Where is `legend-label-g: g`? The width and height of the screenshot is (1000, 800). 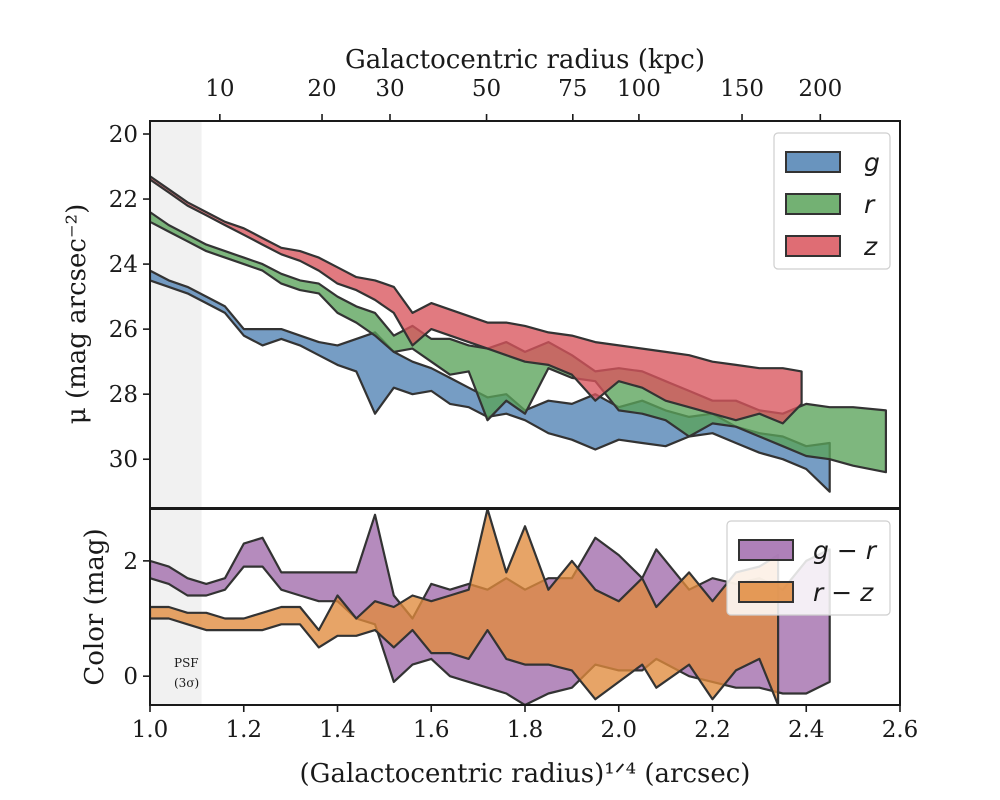
legend-label-g: g is located at coordinates (872, 162).